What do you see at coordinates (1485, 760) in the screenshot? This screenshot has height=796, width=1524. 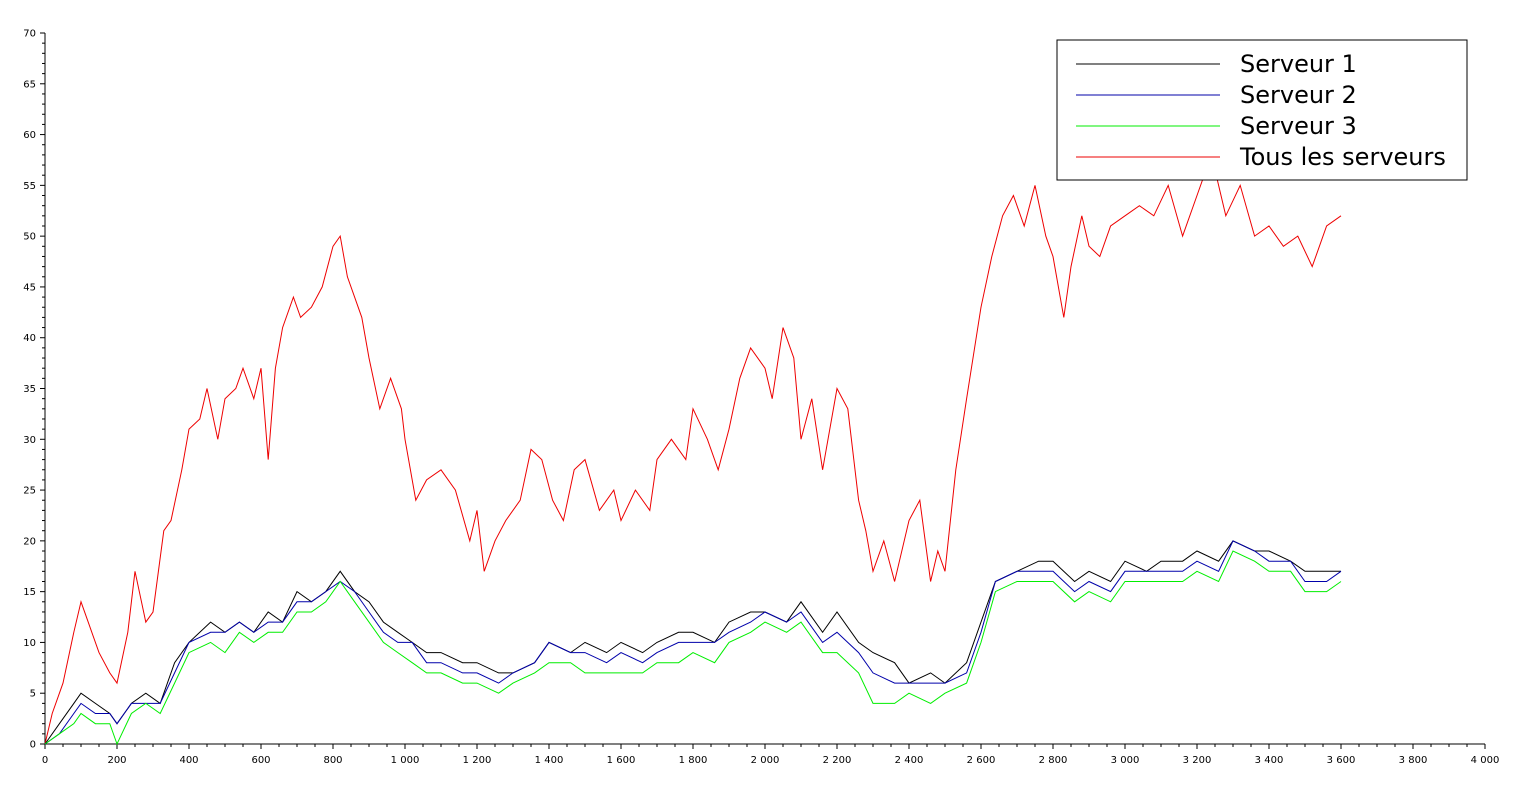 I see `x-tick-label: 4 000` at bounding box center [1485, 760].